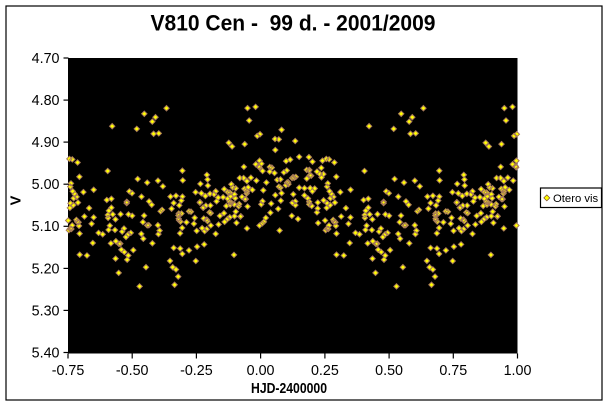 This screenshot has width=608, height=405. I want to click on svg-text: 5.20, so click(46, 269).